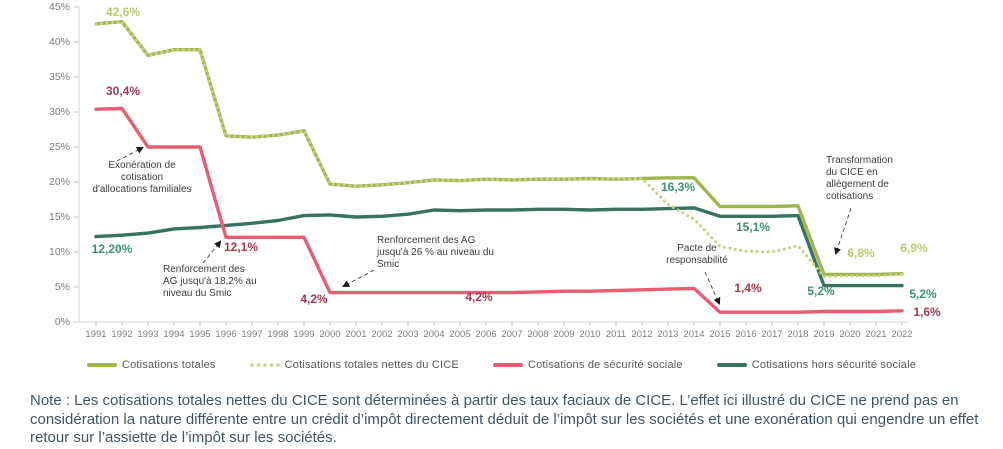  What do you see at coordinates (204, 269) in the screenshot?
I see `annotation-text: Renforcement des` at bounding box center [204, 269].